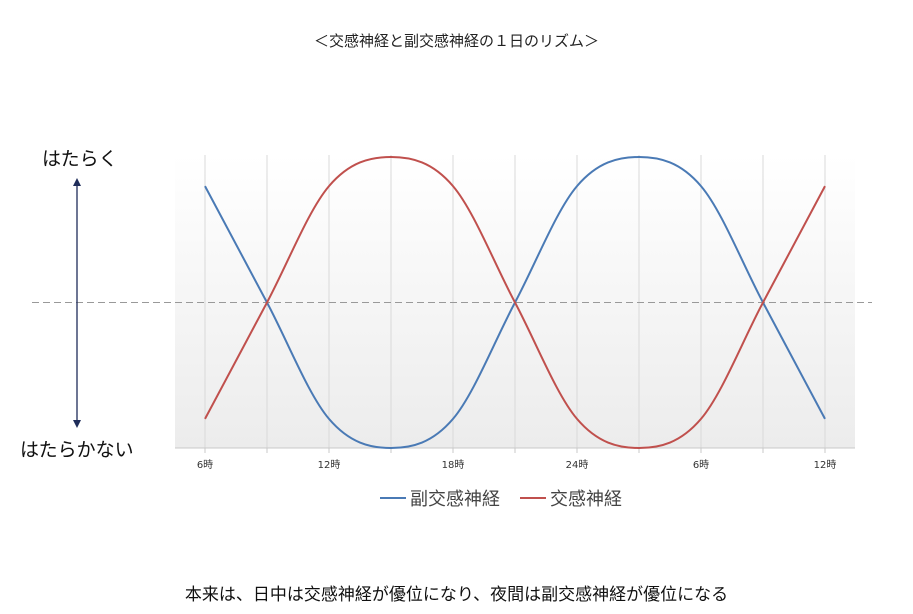 This screenshot has width=913, height=614. Describe the element at coordinates (453, 465) in the screenshot. I see `x-tick-label-4: 18時` at that location.